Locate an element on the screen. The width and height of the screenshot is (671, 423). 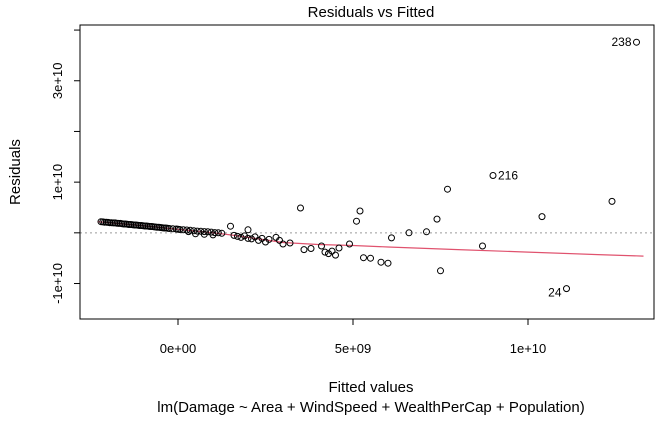
x-tick-label: 0e+00 is located at coordinates (178, 348).